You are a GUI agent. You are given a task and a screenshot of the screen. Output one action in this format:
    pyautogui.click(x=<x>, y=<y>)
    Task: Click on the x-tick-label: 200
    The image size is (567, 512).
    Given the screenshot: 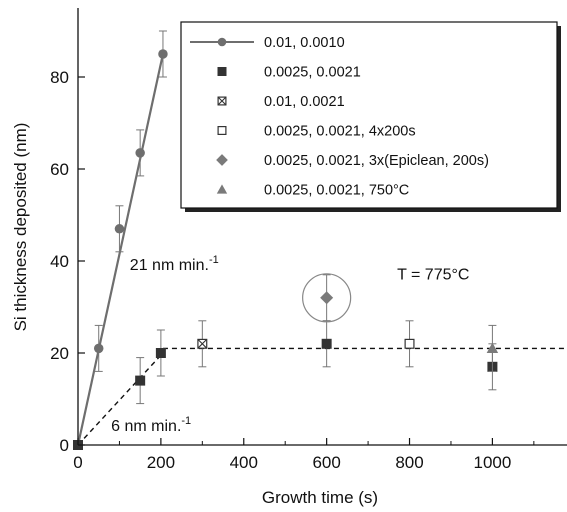 What is the action you would take?
    pyautogui.click(x=161, y=462)
    